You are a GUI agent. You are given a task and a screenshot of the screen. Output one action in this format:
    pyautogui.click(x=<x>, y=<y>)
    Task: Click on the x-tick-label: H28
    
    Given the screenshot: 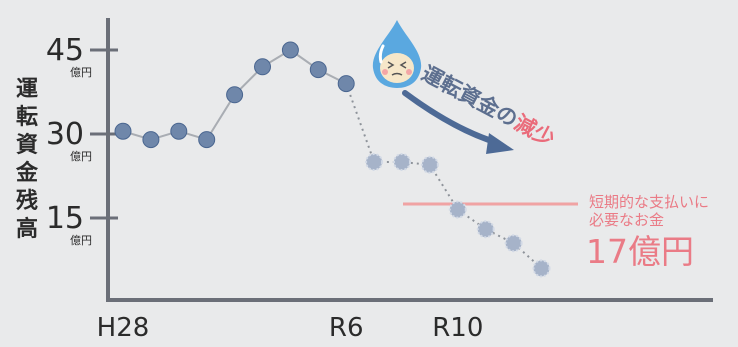 What is the action you would take?
    pyautogui.click(x=123, y=328)
    